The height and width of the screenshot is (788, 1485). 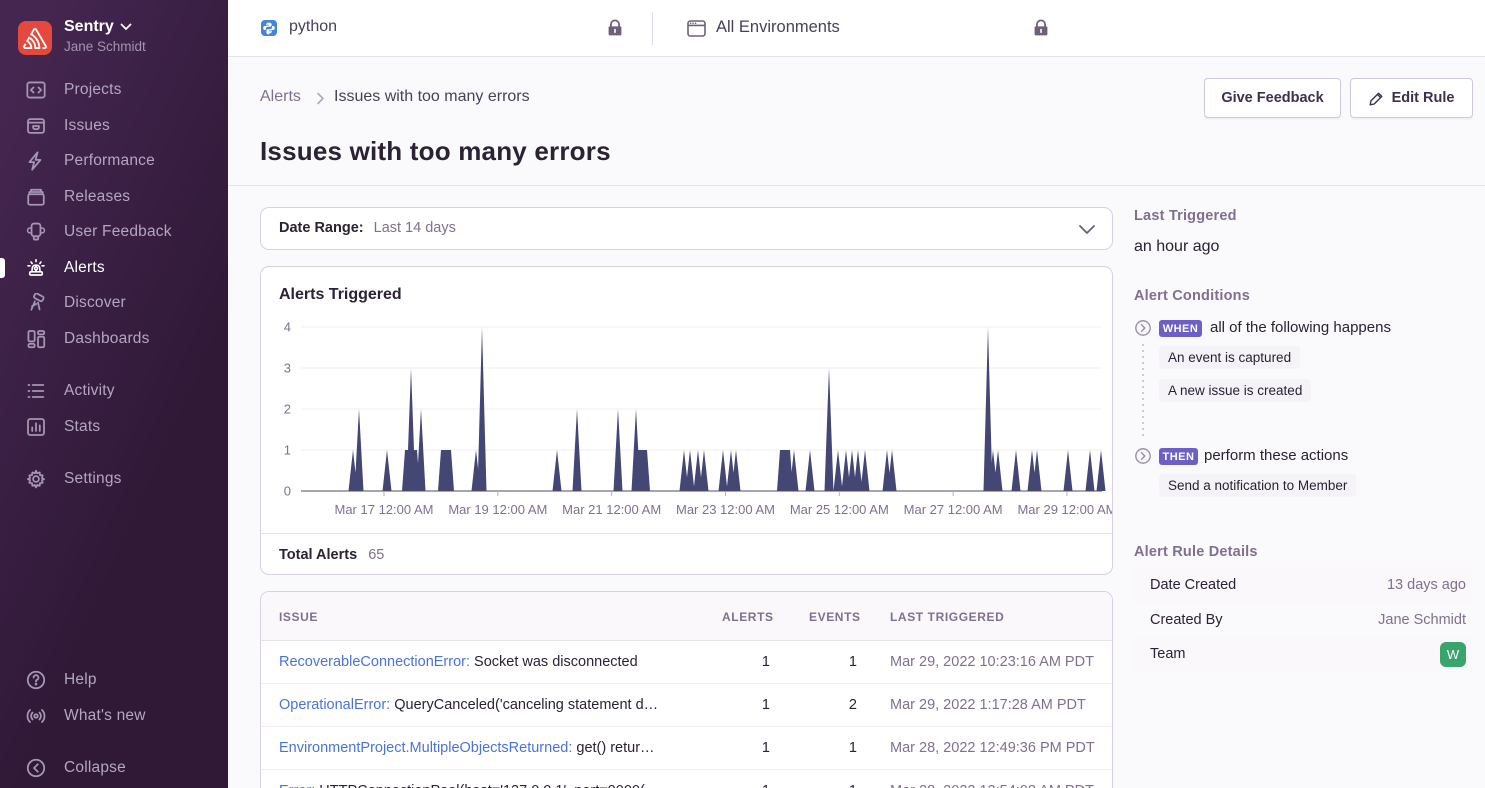 What do you see at coordinates (611, 509) in the screenshot?
I see `svg-text: Mar 21 12:00 AM` at bounding box center [611, 509].